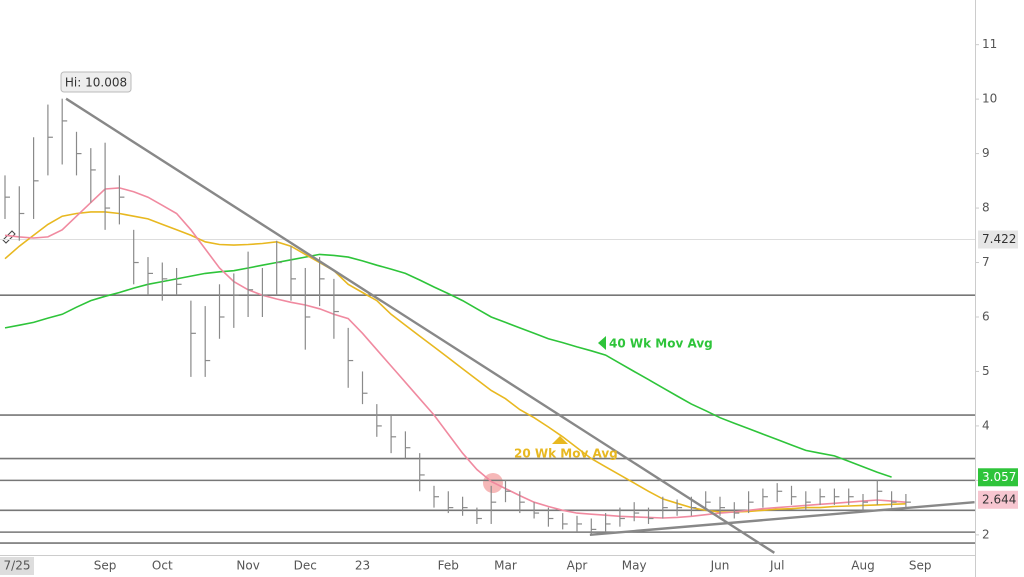  What do you see at coordinates (305, 566) in the screenshot?
I see `x-tick-label: Dec` at bounding box center [305, 566].